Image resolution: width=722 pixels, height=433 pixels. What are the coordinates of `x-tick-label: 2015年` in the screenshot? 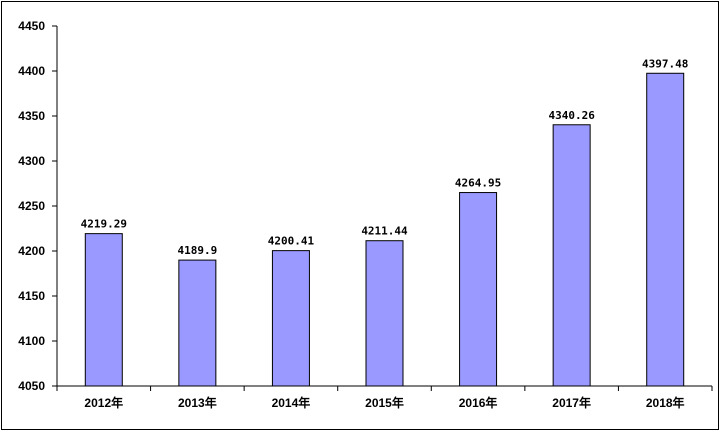 It's located at (384, 402).